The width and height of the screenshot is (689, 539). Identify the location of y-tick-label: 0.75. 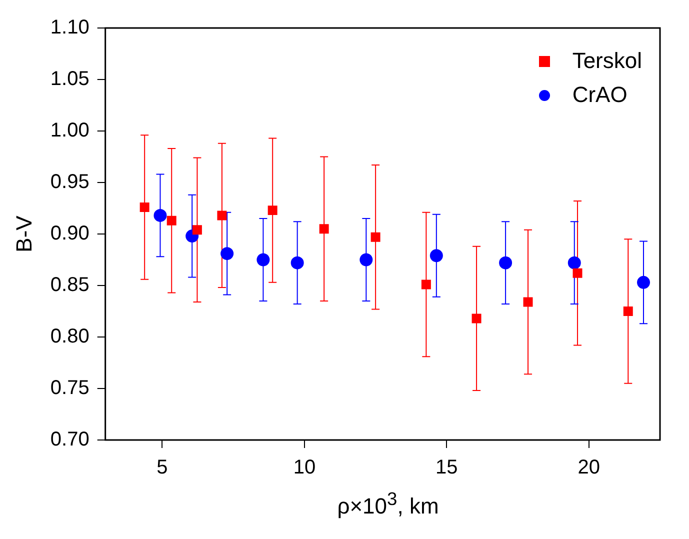
(70, 388).